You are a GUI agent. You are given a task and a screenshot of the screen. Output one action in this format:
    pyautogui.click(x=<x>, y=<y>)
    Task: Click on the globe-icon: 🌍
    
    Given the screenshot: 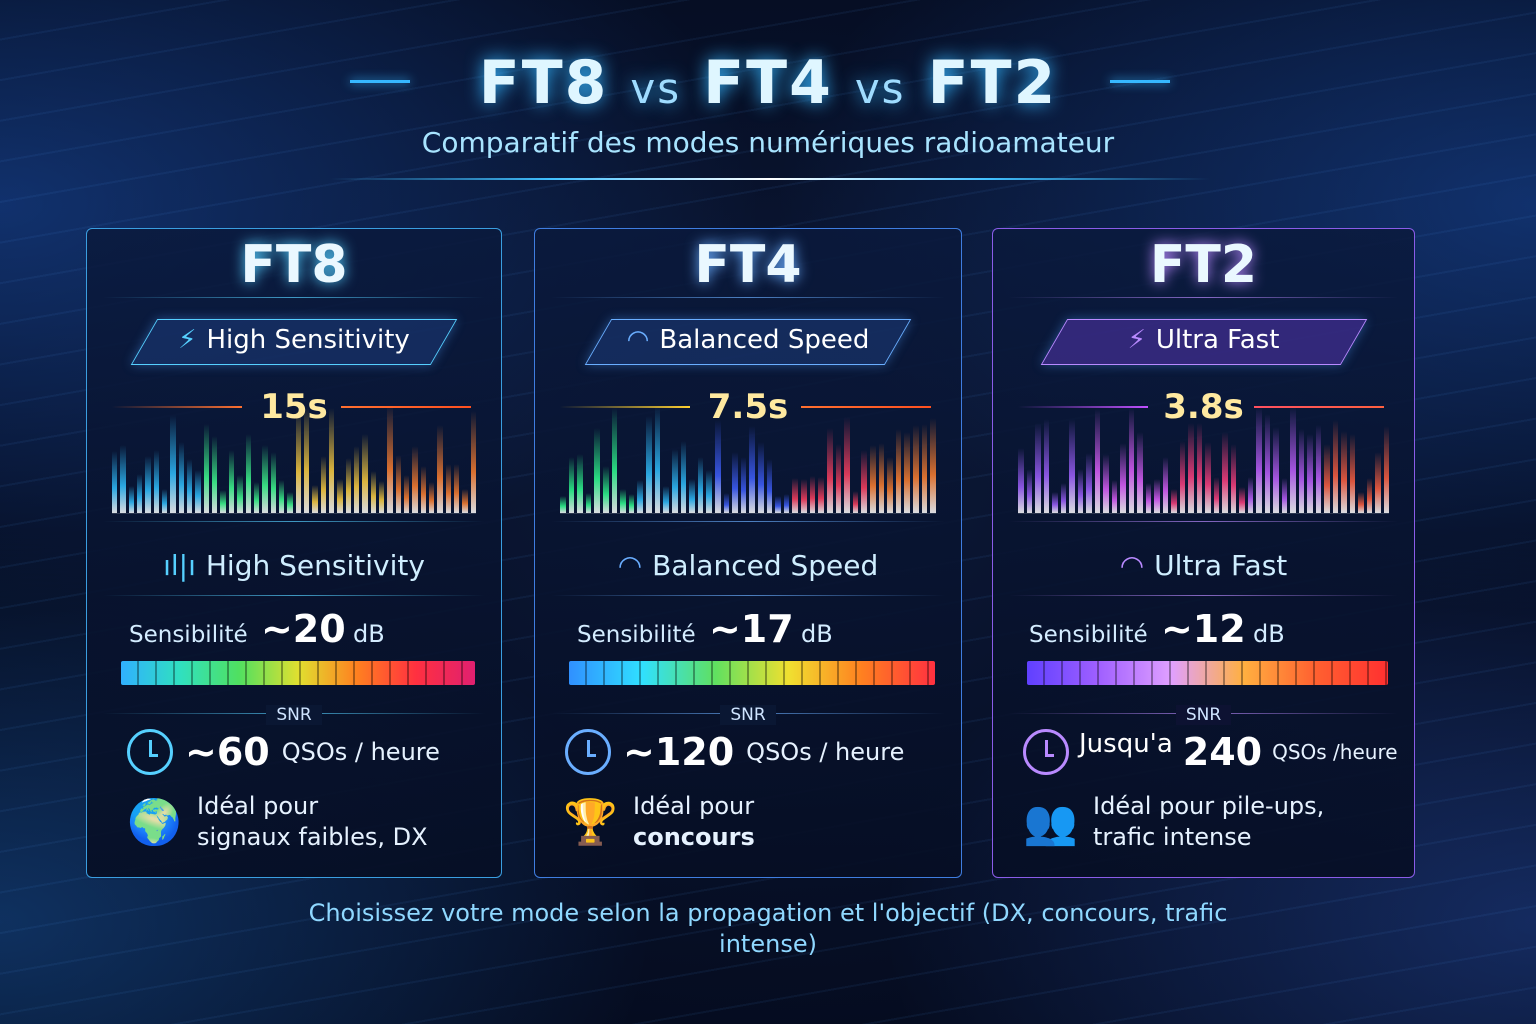 What is the action you would take?
    pyautogui.click(x=154, y=822)
    